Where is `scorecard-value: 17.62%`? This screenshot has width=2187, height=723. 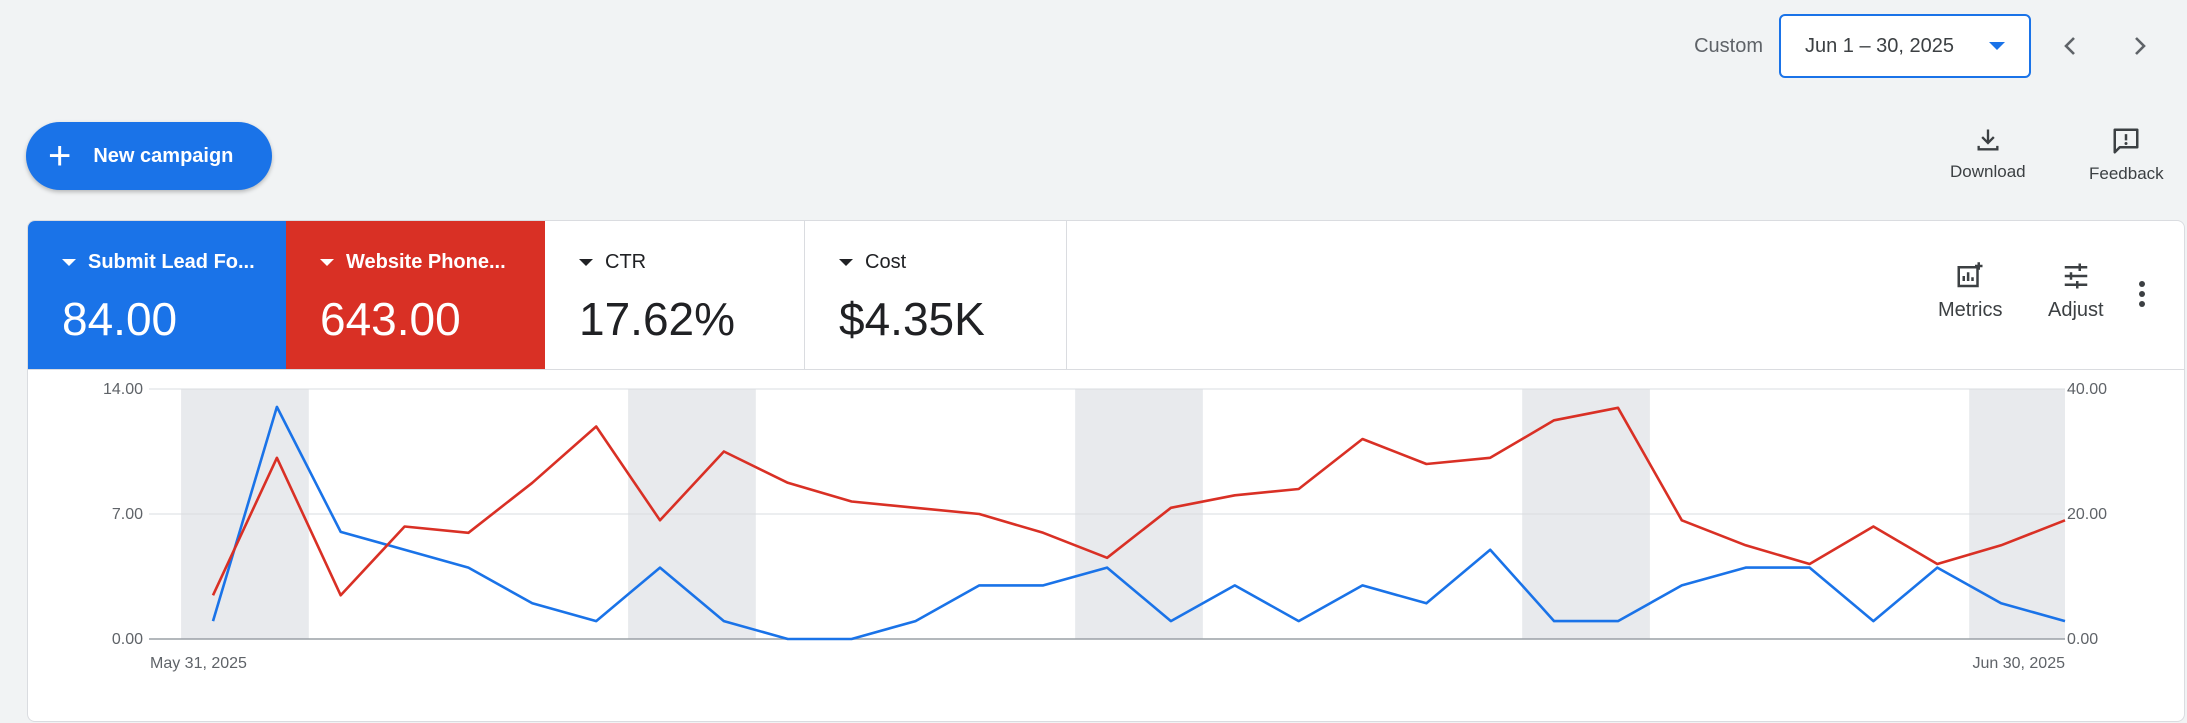 scorecard-value: 17.62% is located at coordinates (657, 319).